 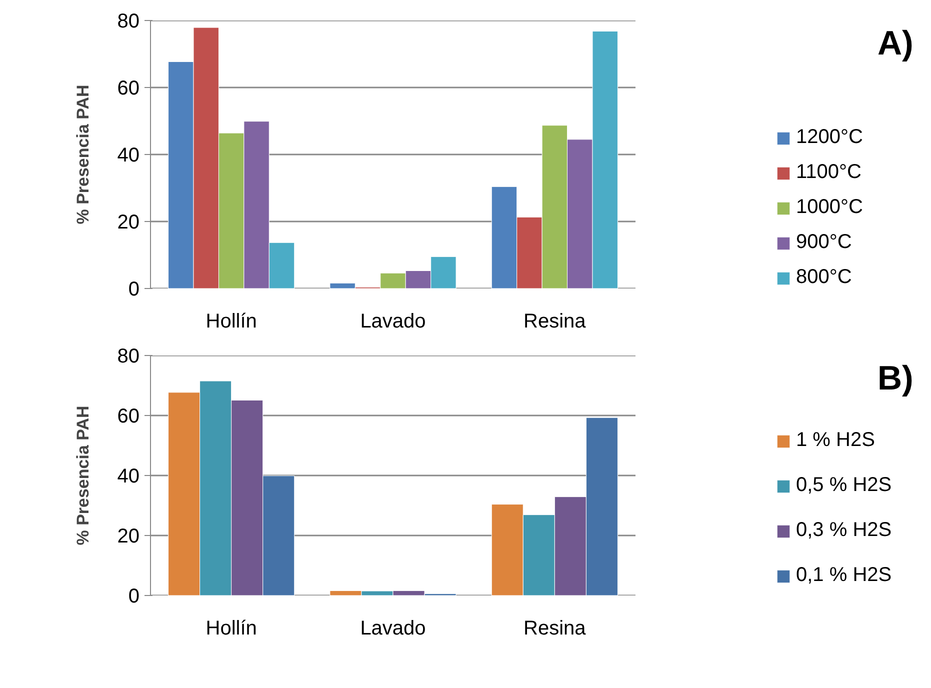 I want to click on legend-label: 1100°C, so click(x=829, y=172).